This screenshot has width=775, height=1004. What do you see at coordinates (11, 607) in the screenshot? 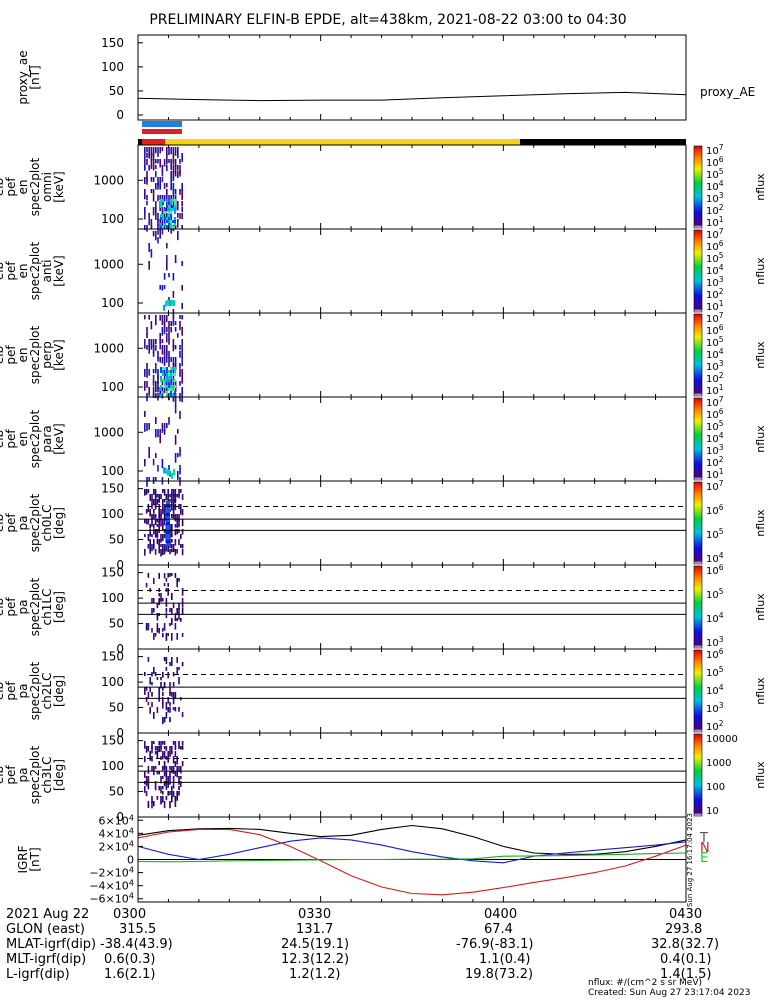
I see `pa-ch1LC-ylabel: pef` at bounding box center [11, 607].